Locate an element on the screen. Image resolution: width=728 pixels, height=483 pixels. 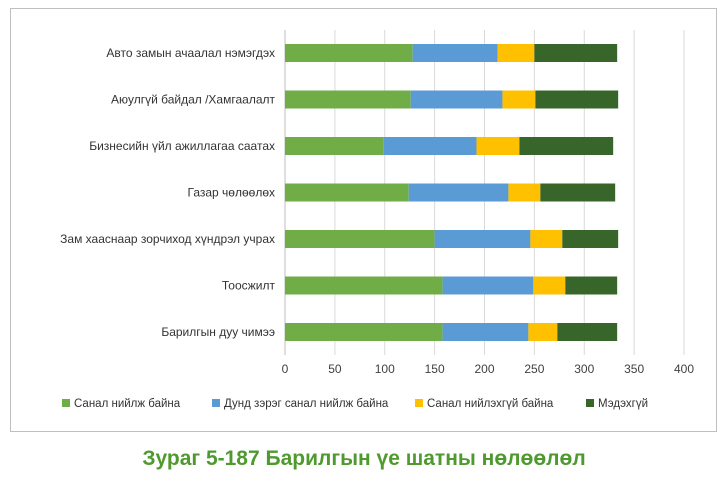
category-label: Зам хааснаар зорчиход хүндрэл учрах is located at coordinates (167, 239).